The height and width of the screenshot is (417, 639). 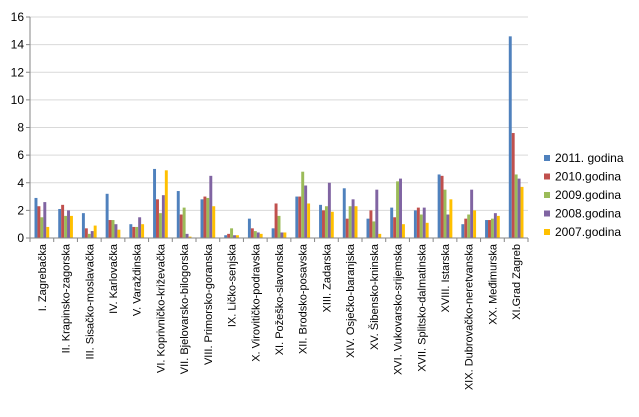 What do you see at coordinates (256, 302) in the screenshot?
I see `x-category-label: X. Virovitičko-podravska` at bounding box center [256, 302].